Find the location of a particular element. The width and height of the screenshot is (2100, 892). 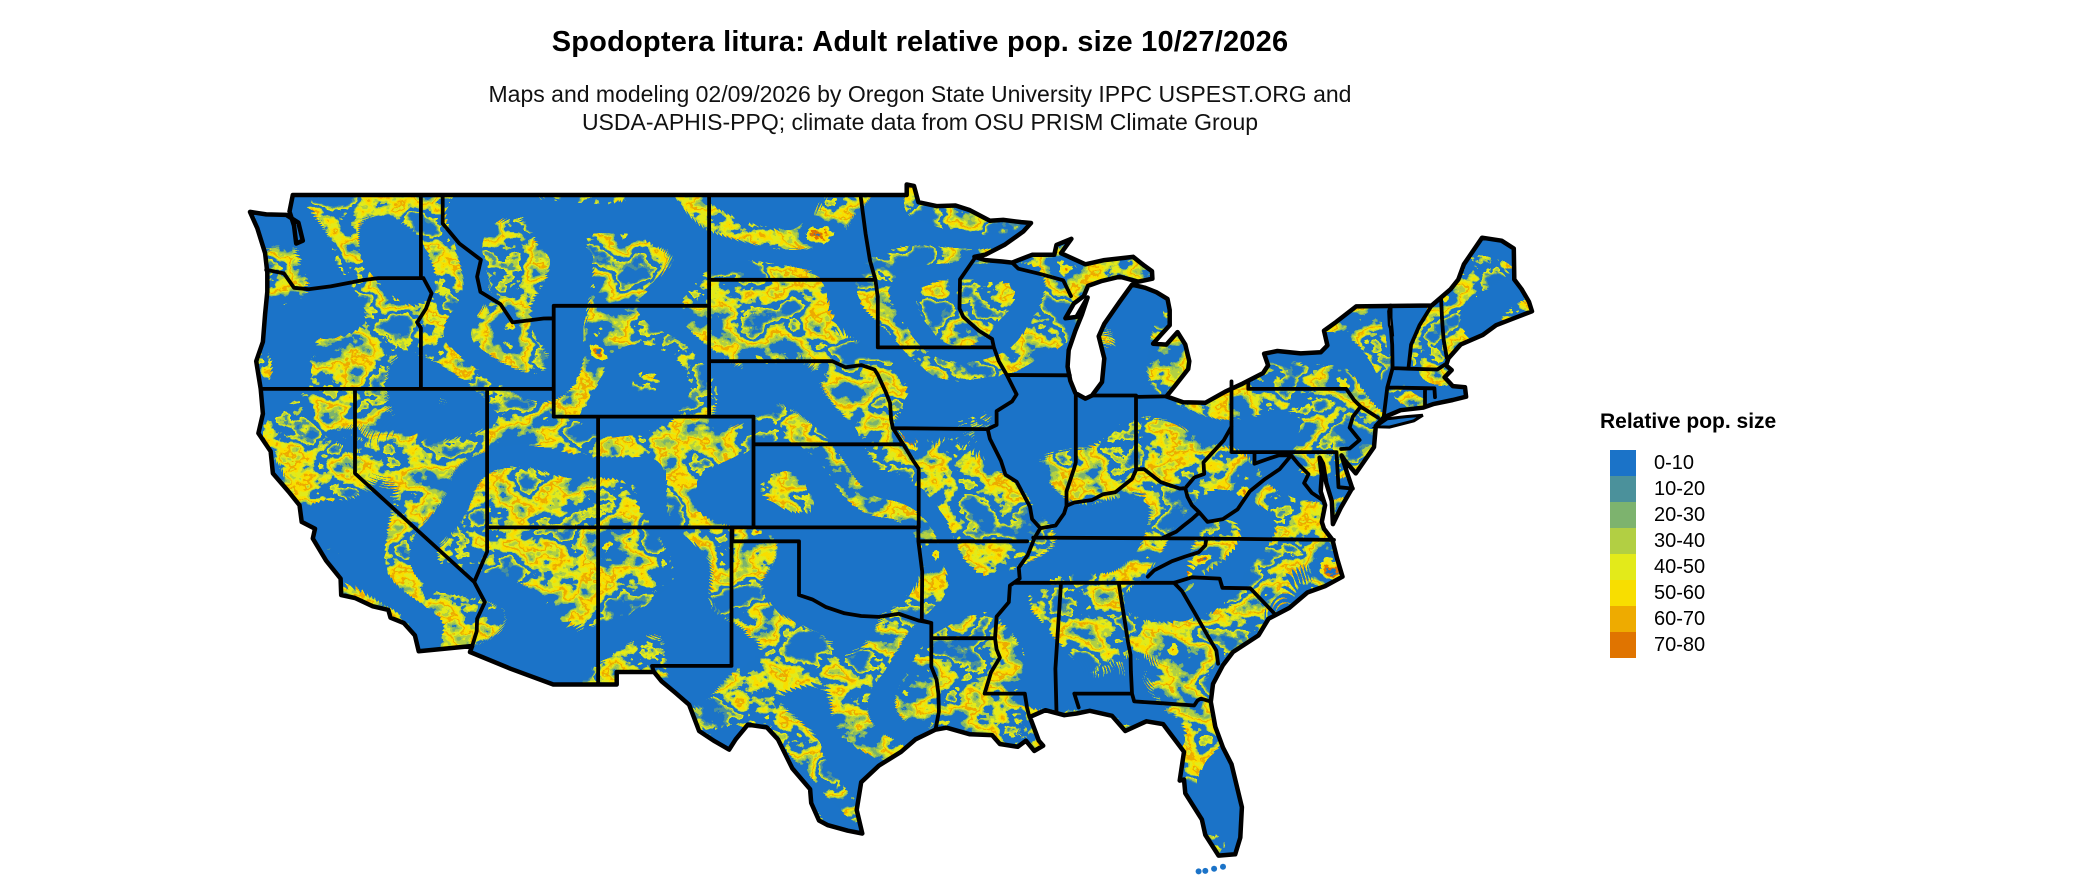

legend-label: 0-10 is located at coordinates (1674, 463).